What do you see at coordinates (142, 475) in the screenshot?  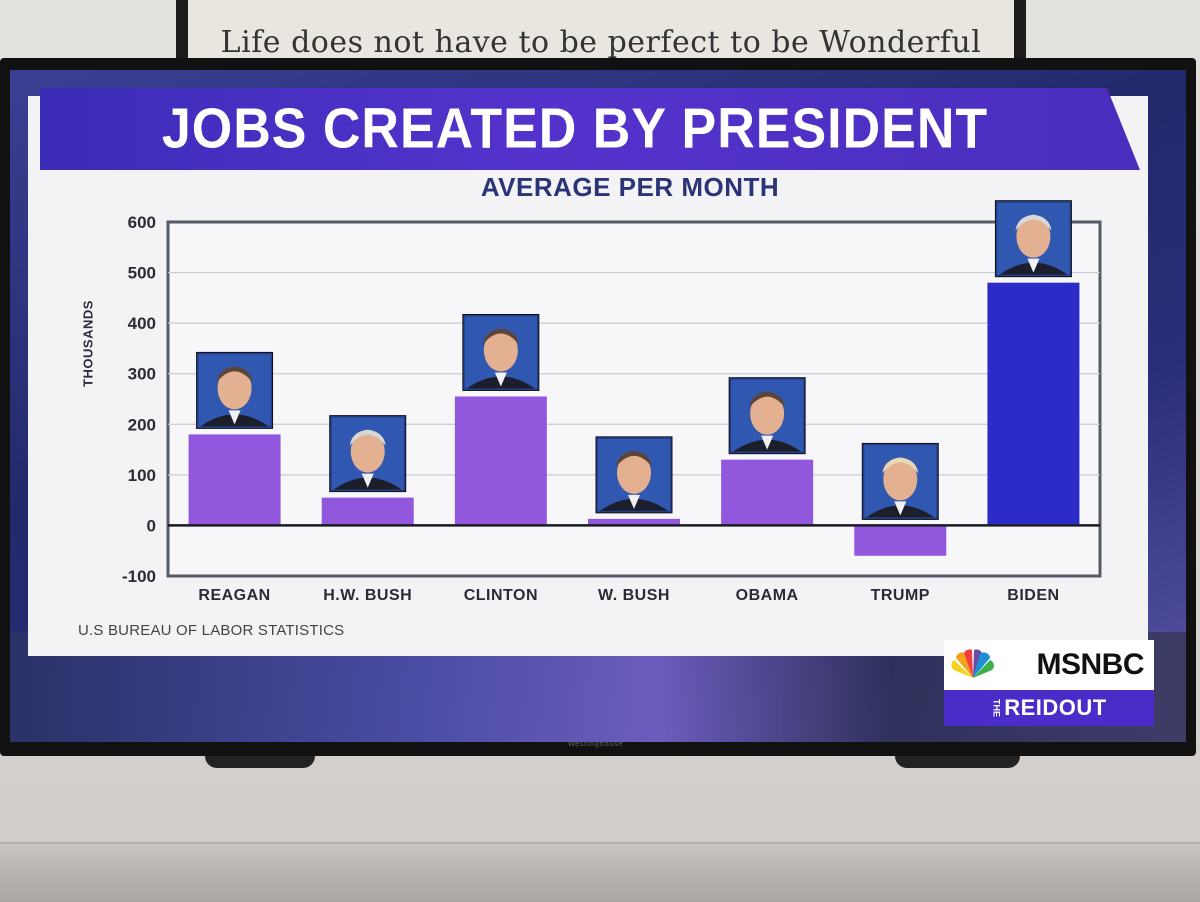 I see `y-tick-label: 100` at bounding box center [142, 475].